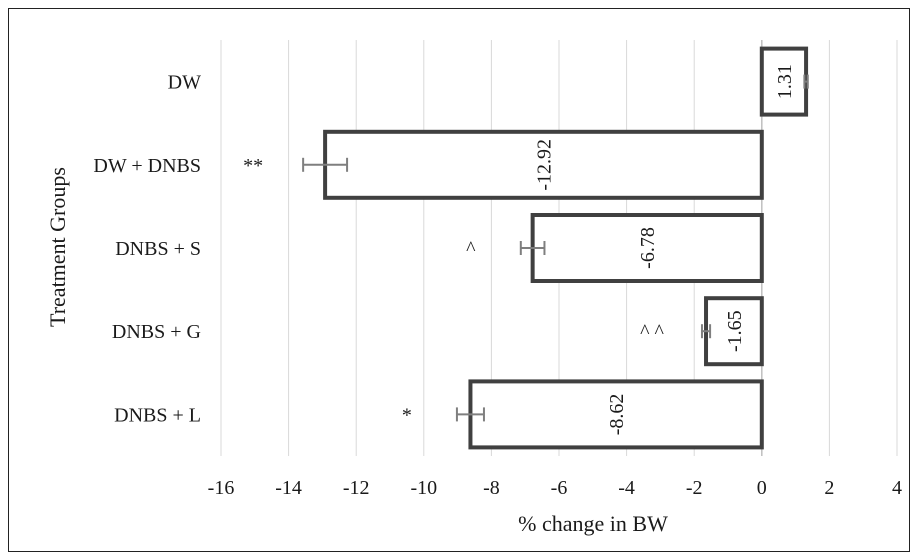  What do you see at coordinates (407, 415) in the screenshot?
I see `significance-marker: *` at bounding box center [407, 415].